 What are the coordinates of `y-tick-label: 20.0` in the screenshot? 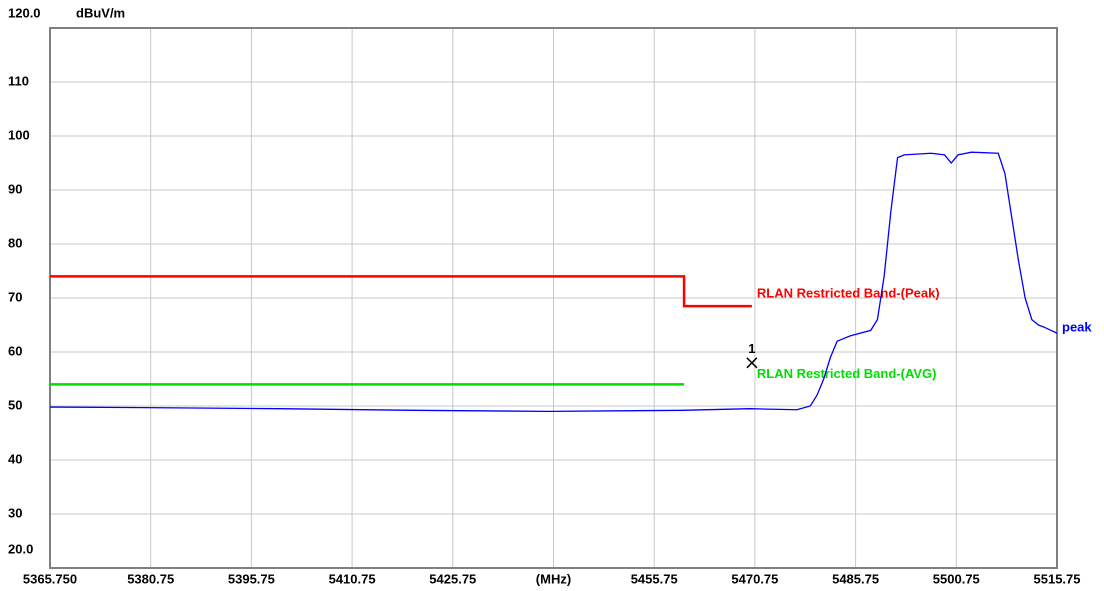 It's located at (20, 548).